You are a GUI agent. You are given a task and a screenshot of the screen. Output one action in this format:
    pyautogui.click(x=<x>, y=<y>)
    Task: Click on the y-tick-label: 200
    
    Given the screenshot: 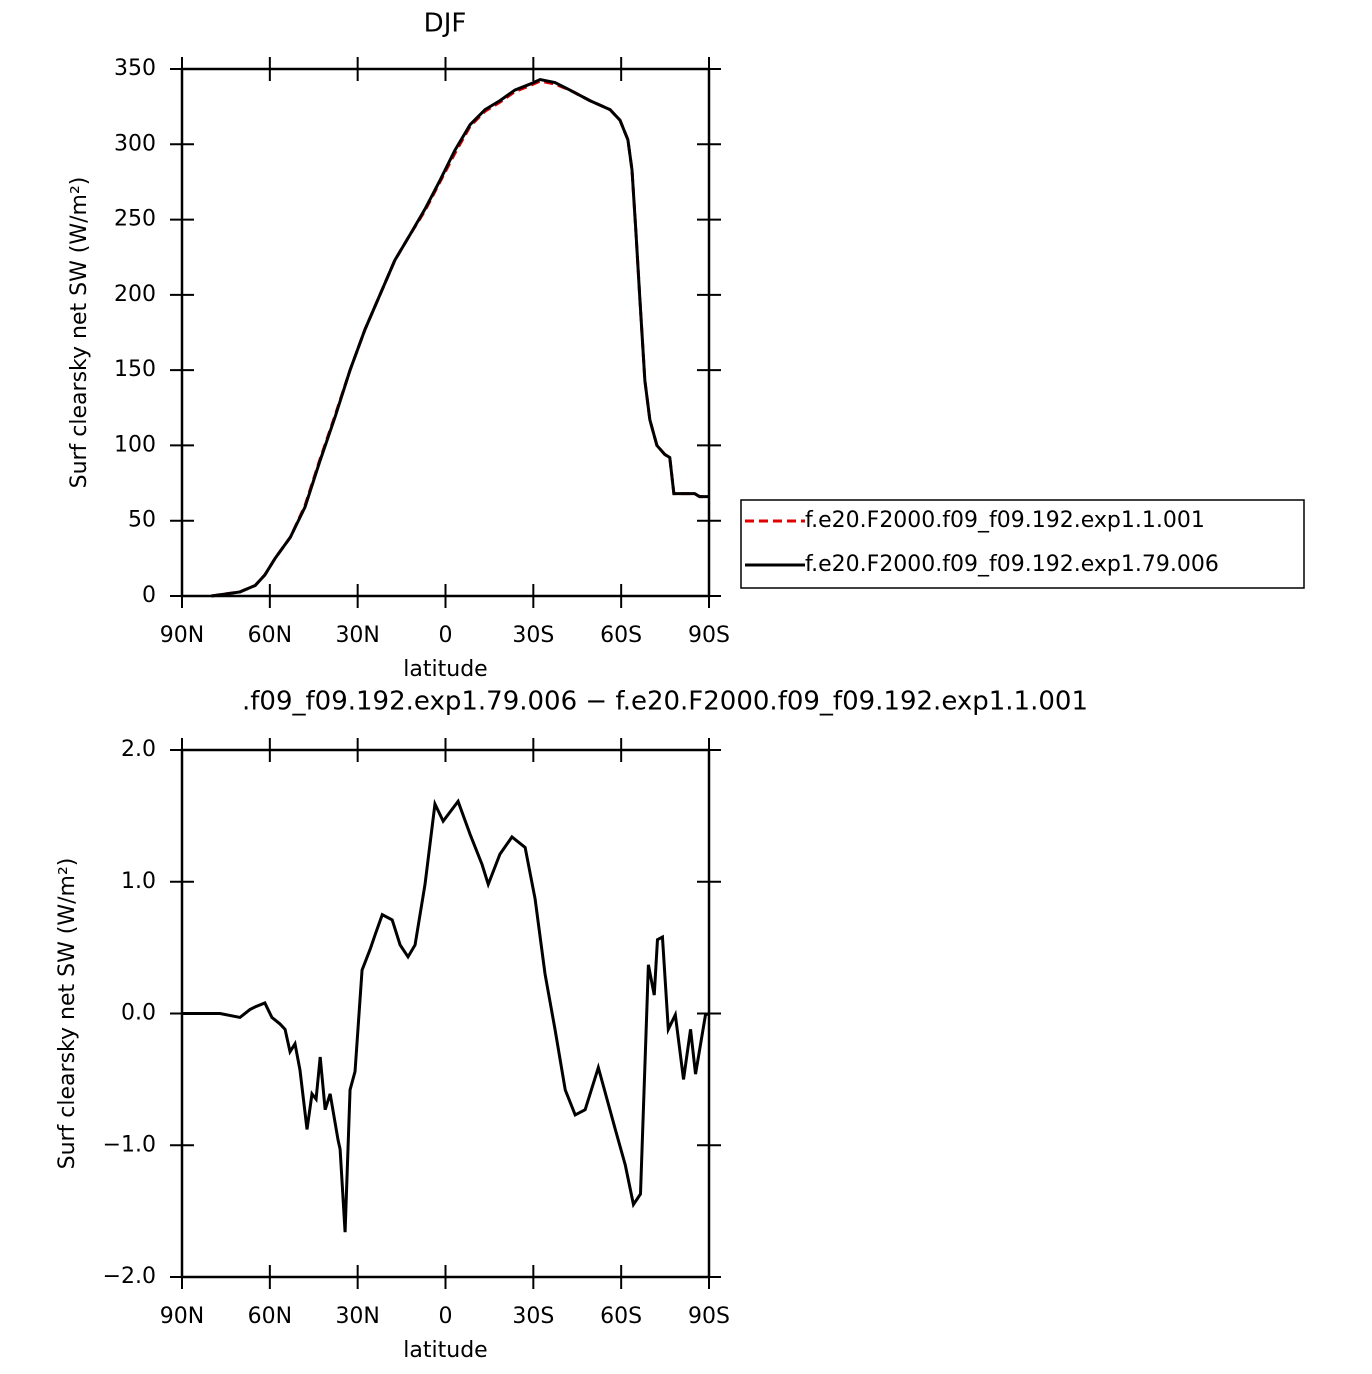 What is the action you would take?
    pyautogui.click(x=135, y=294)
    